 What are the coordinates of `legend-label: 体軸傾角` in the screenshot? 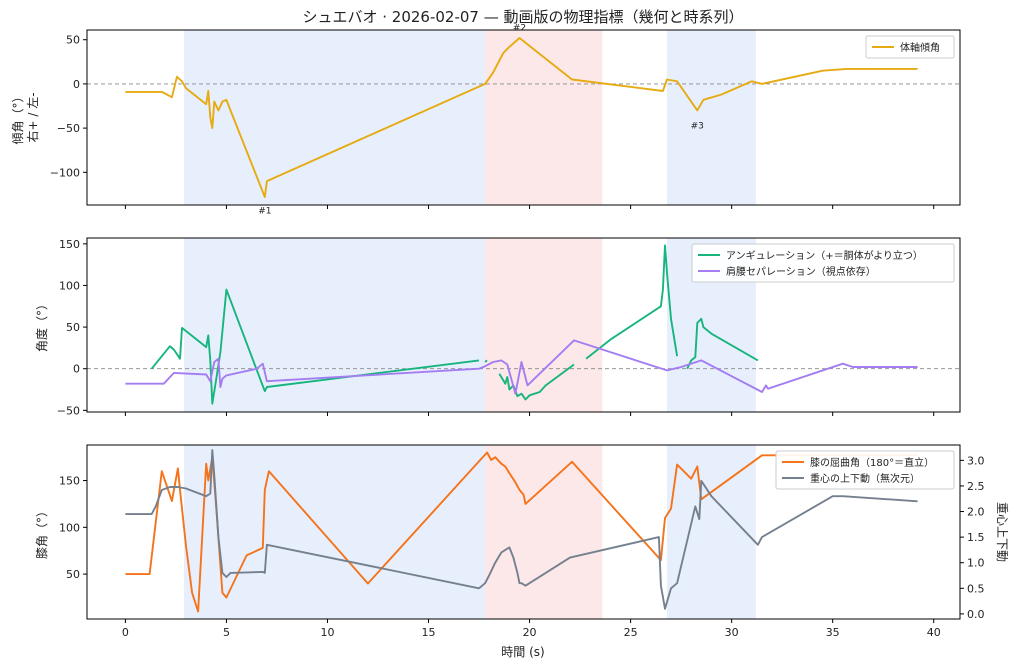 It's located at (920, 47).